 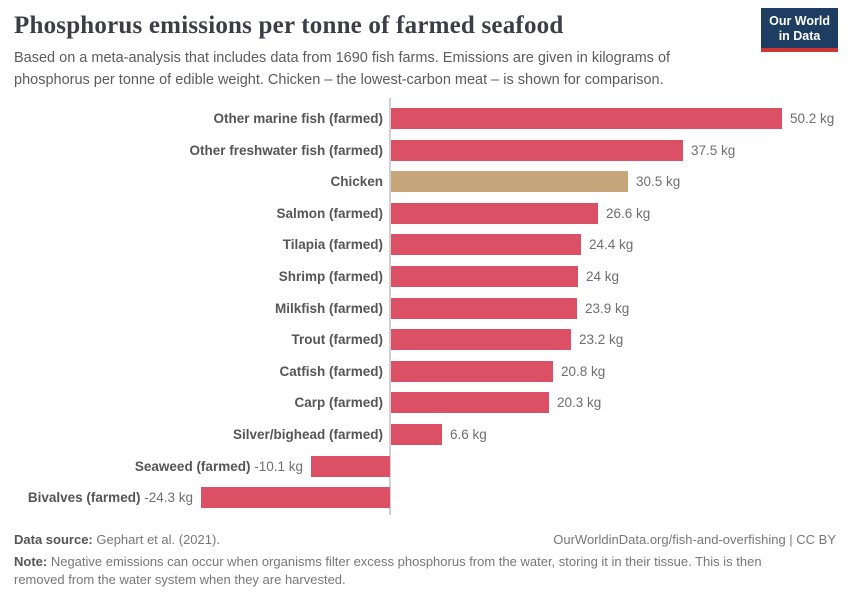 I want to click on note-label: Note:, so click(x=31, y=561).